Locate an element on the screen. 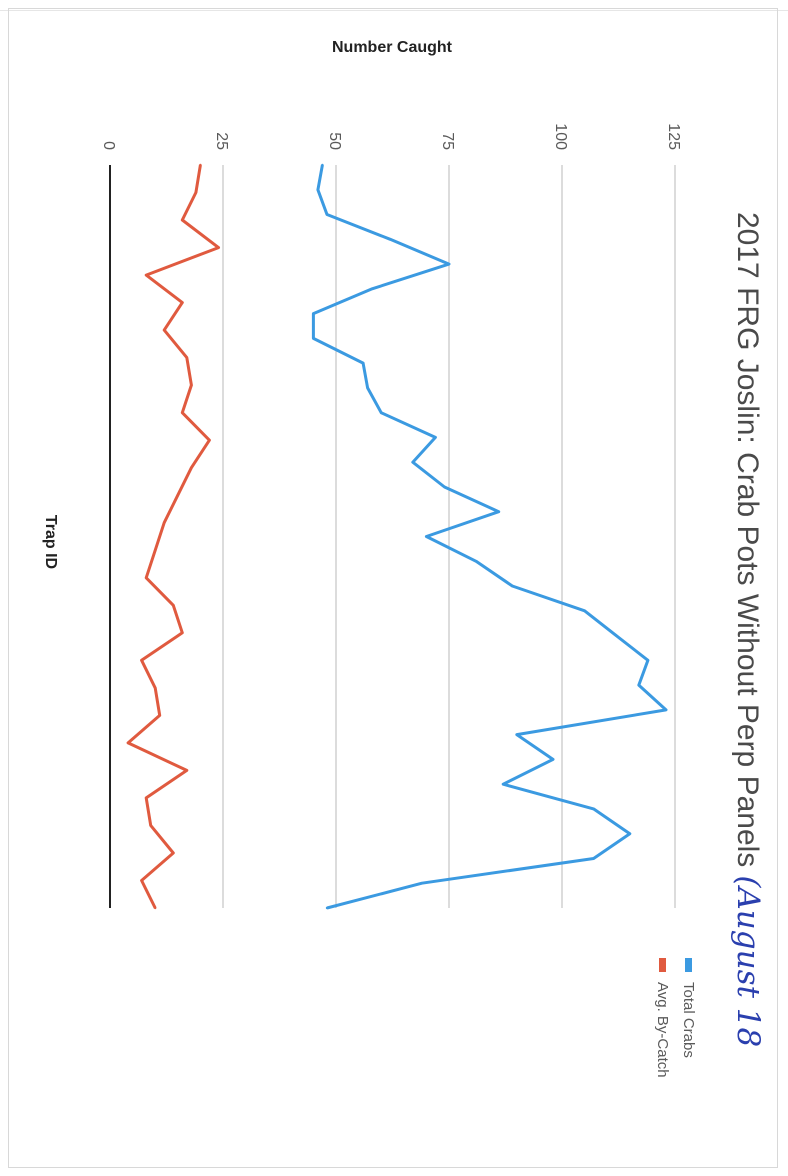  x-axis-label: Trap ID is located at coordinates (50, 542).